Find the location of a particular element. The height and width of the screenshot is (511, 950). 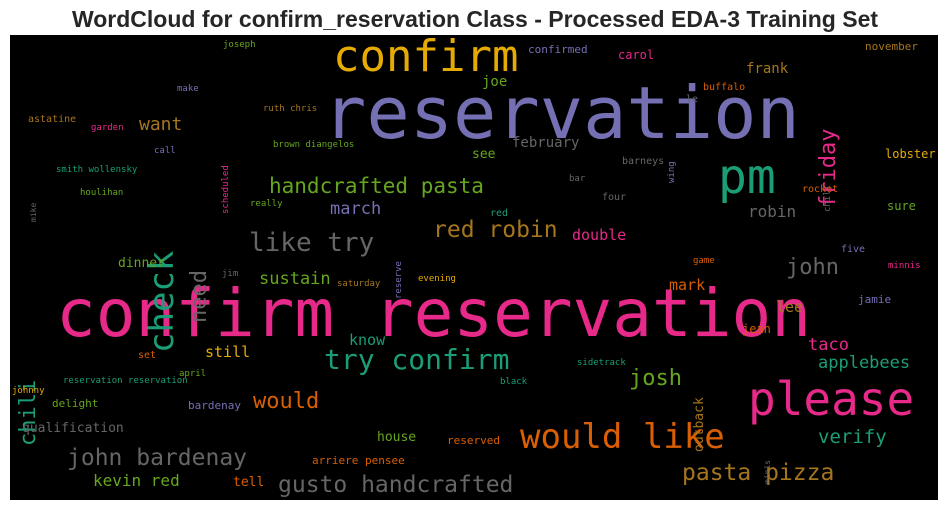

word: sidetrack is located at coordinates (601, 363).